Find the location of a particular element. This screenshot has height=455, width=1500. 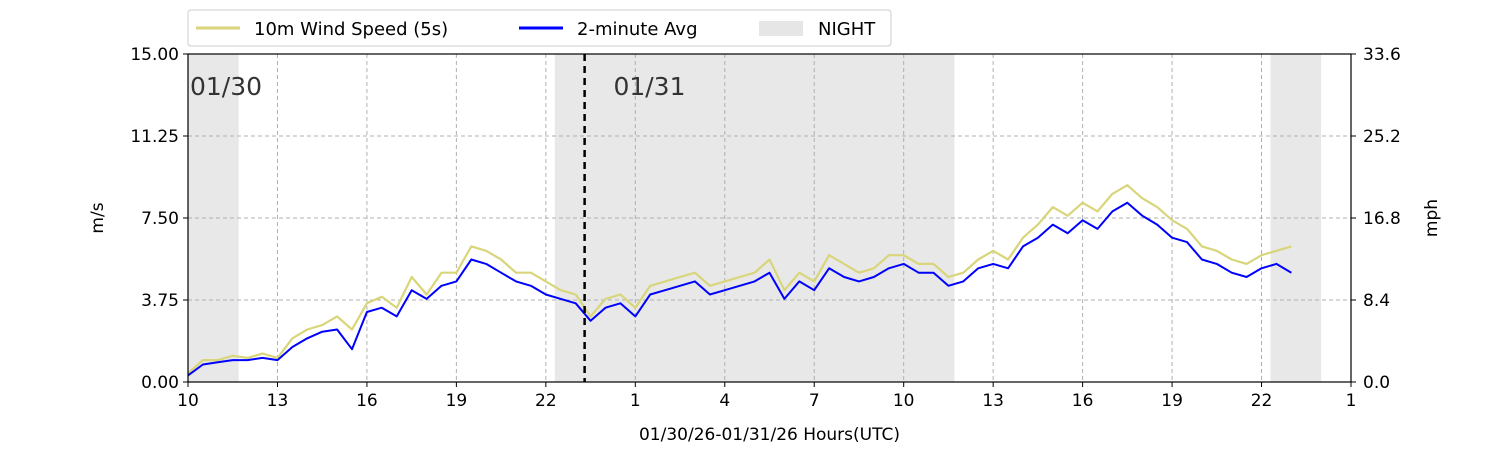

x-tick-label-3: 19 is located at coordinates (457, 401).